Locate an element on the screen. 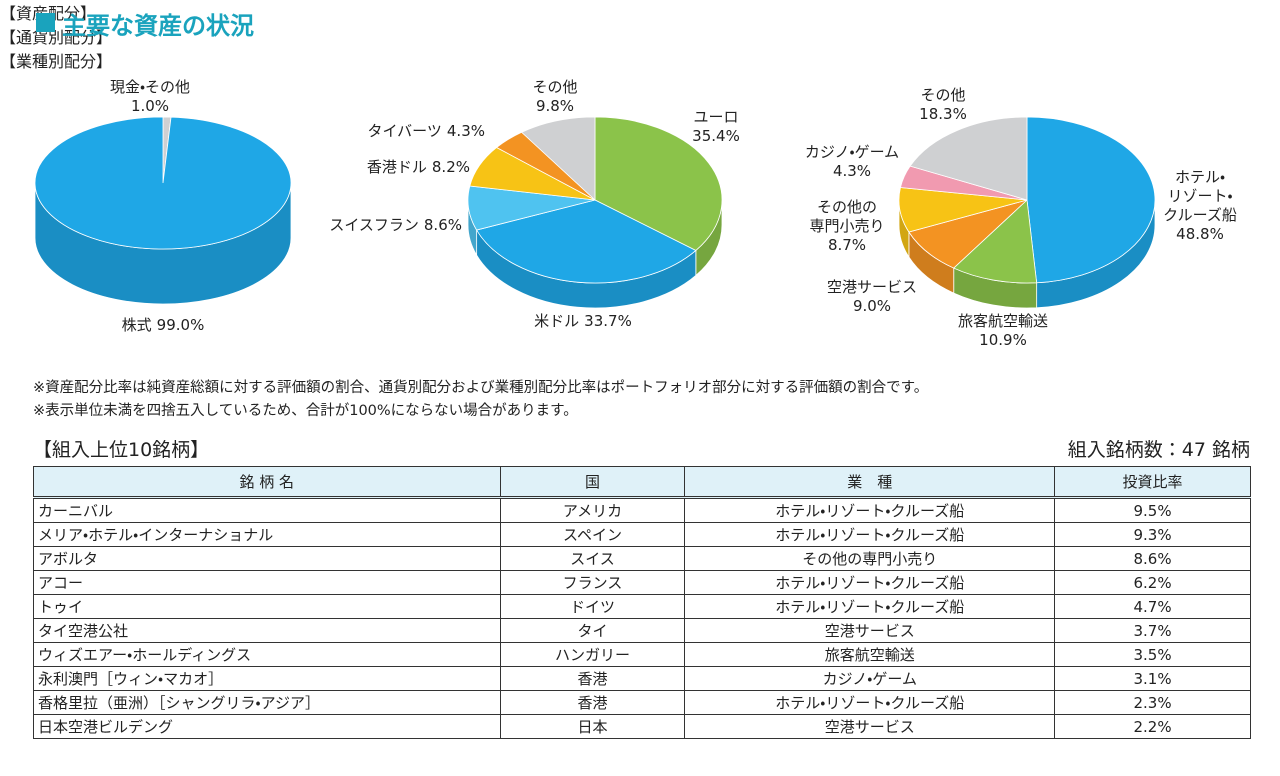  table-cell: その他の専門小売り is located at coordinates (870, 558).